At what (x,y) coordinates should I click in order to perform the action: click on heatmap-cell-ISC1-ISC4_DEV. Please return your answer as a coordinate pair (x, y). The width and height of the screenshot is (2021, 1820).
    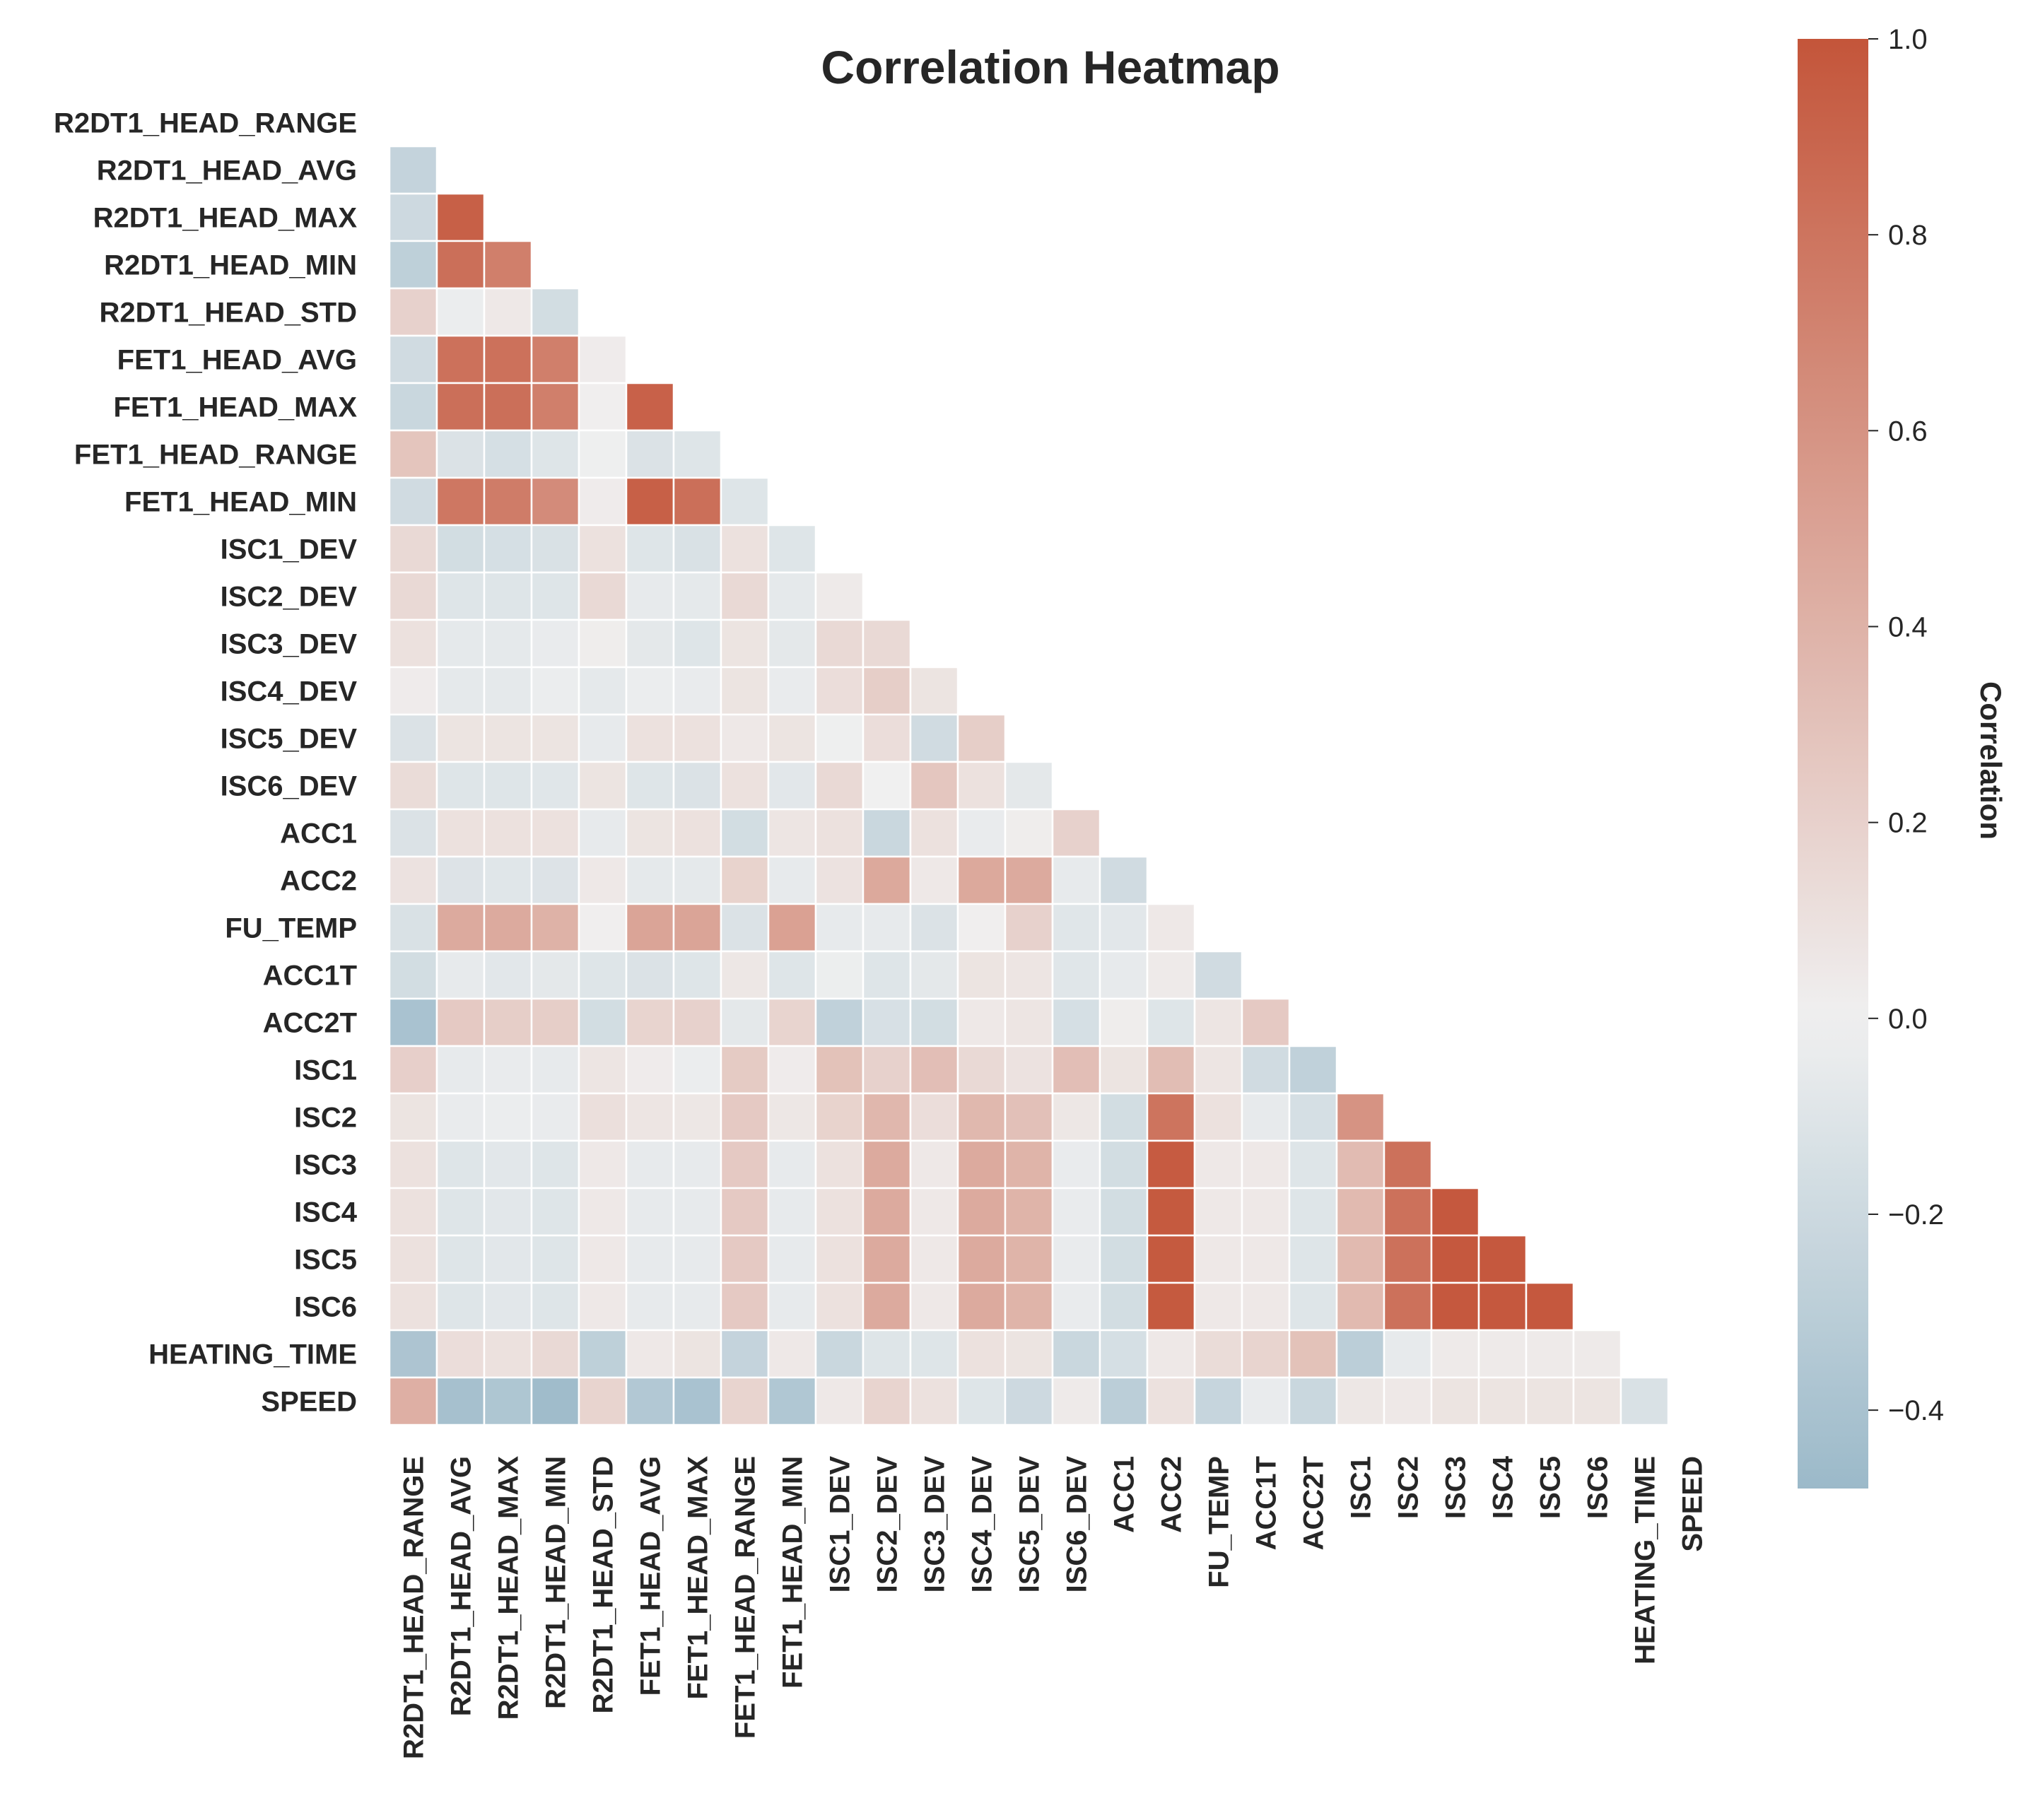
    Looking at the image, I should click on (982, 1070).